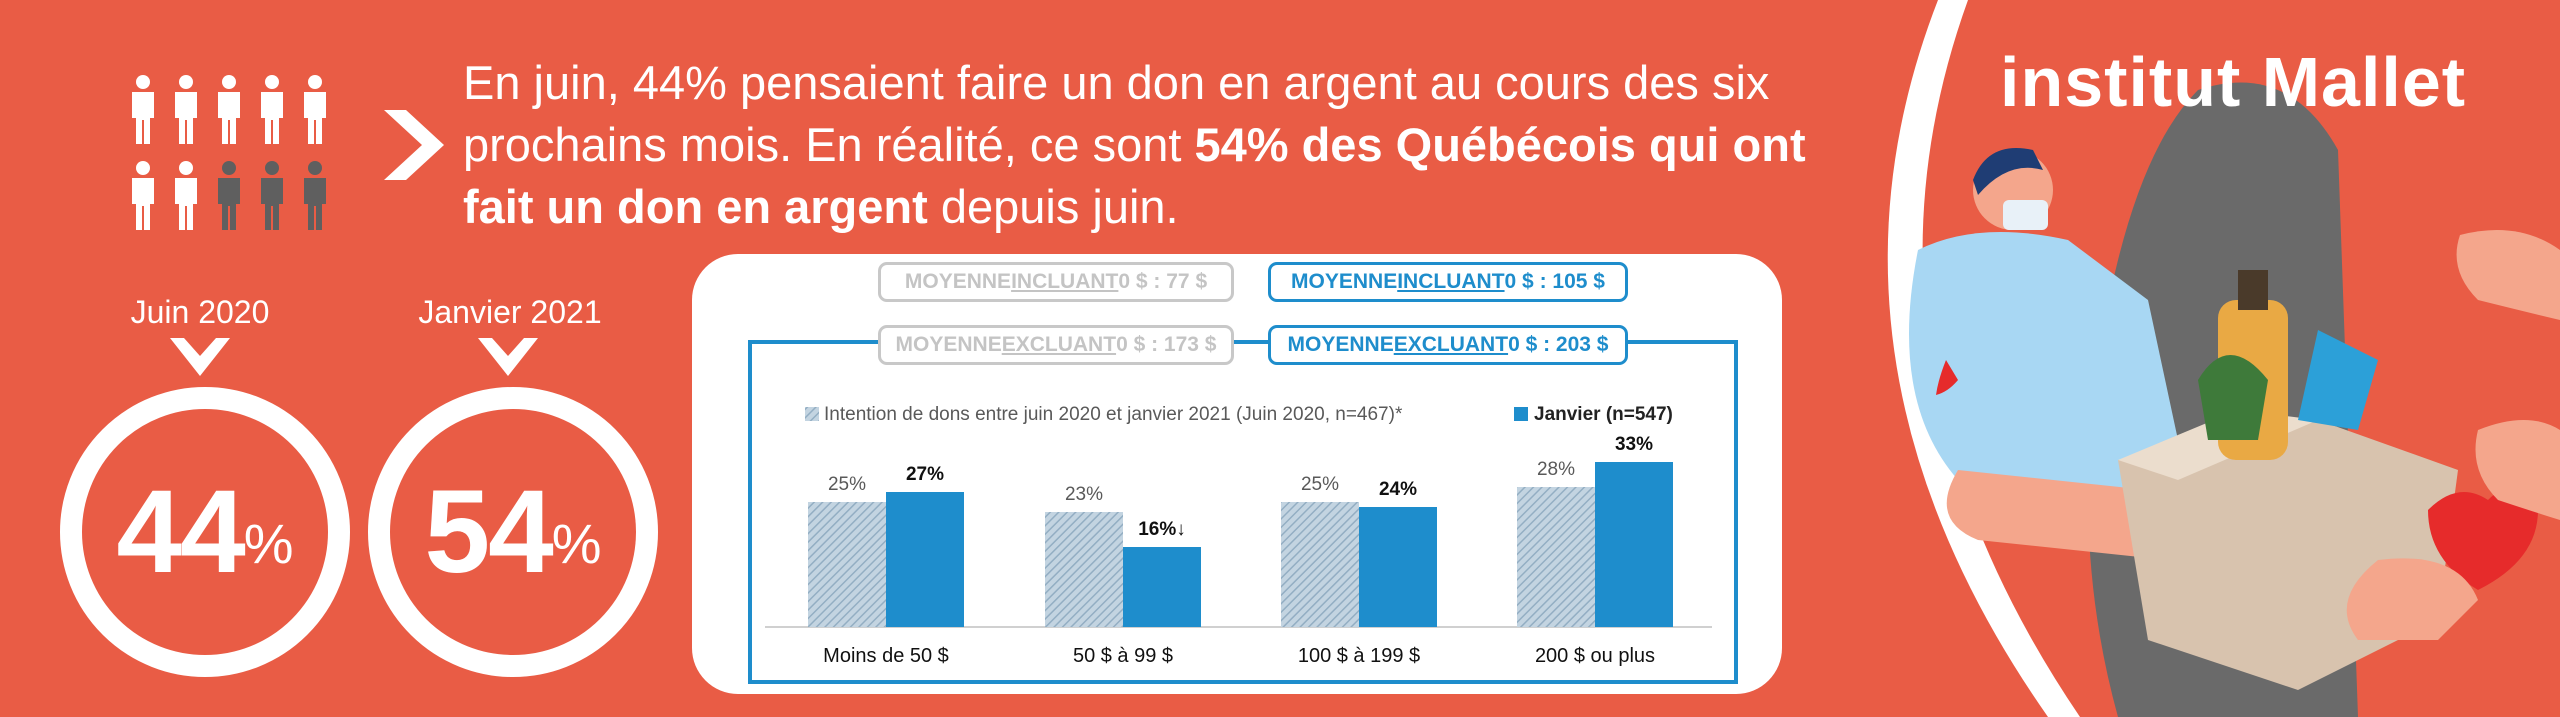 The width and height of the screenshot is (2560, 717). I want to click on average-excluding-january-pill: MOYENNE EXCLUANT 0 $ : 203 $, so click(1448, 345).